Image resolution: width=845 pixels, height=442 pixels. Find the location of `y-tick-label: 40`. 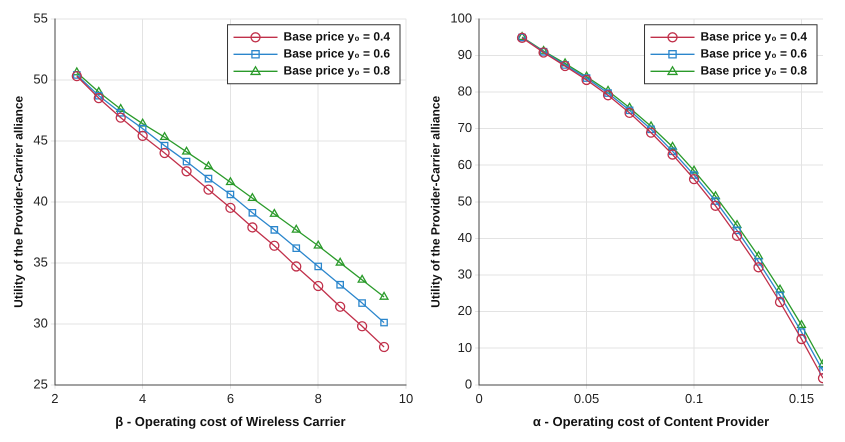

y-tick-label: 40 is located at coordinates (465, 237).